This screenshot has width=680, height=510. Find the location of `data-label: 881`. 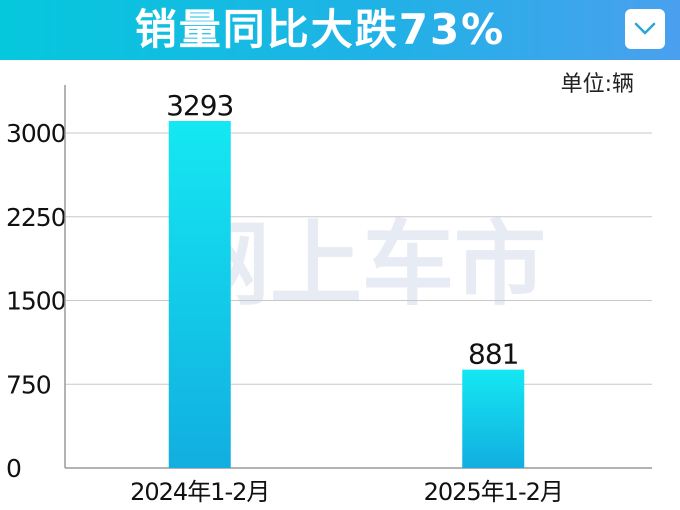

data-label: 881 is located at coordinates (493, 354).